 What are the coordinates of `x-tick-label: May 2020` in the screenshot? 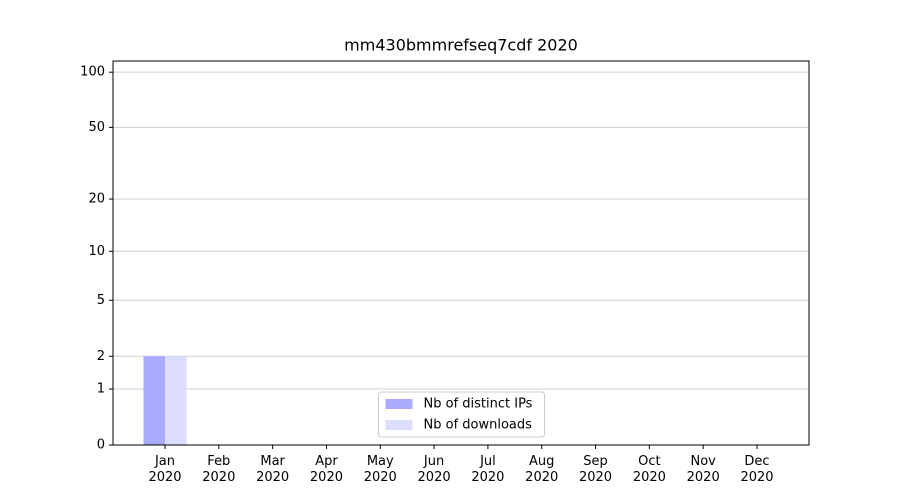 It's located at (380, 469).